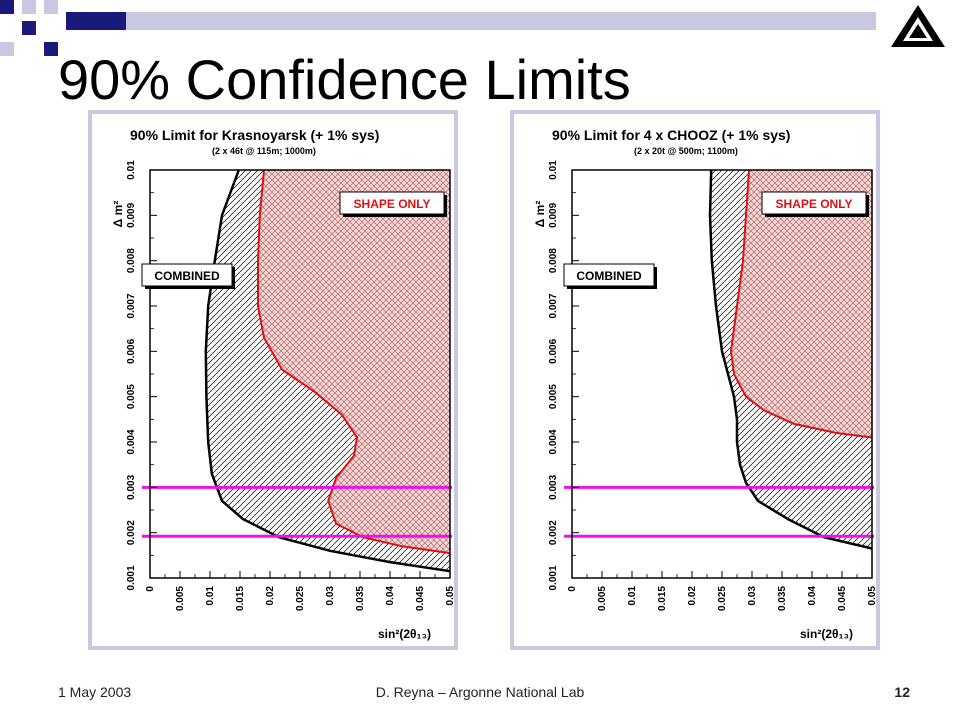 The height and width of the screenshot is (720, 960). I want to click on page-number: 12, so click(902, 692).